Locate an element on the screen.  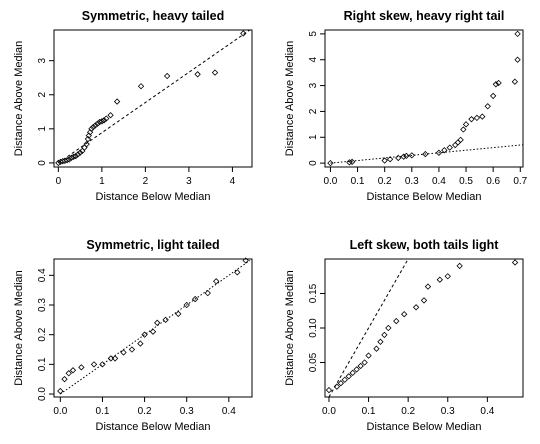
x-tick-label: 0.5 is located at coordinates (466, 181).